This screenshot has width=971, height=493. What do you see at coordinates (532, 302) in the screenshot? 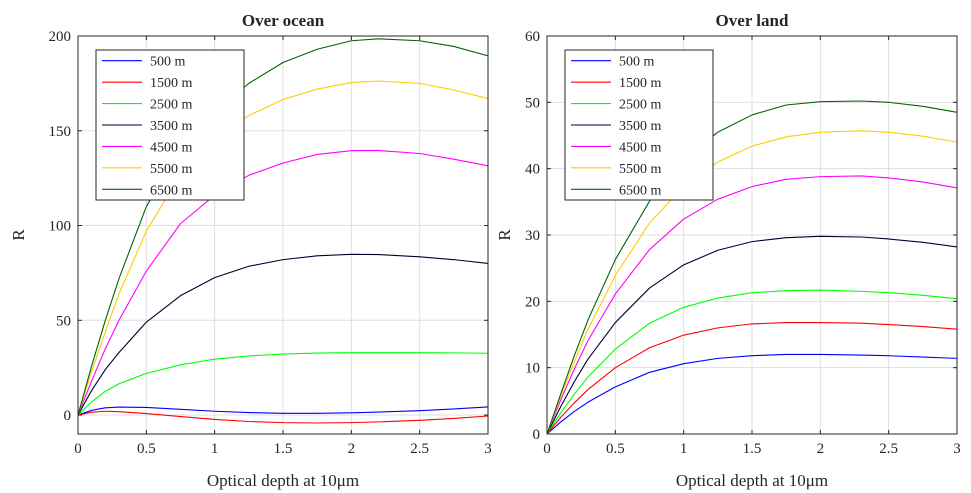
I see `land-y-tick-label: 20` at bounding box center [532, 302].